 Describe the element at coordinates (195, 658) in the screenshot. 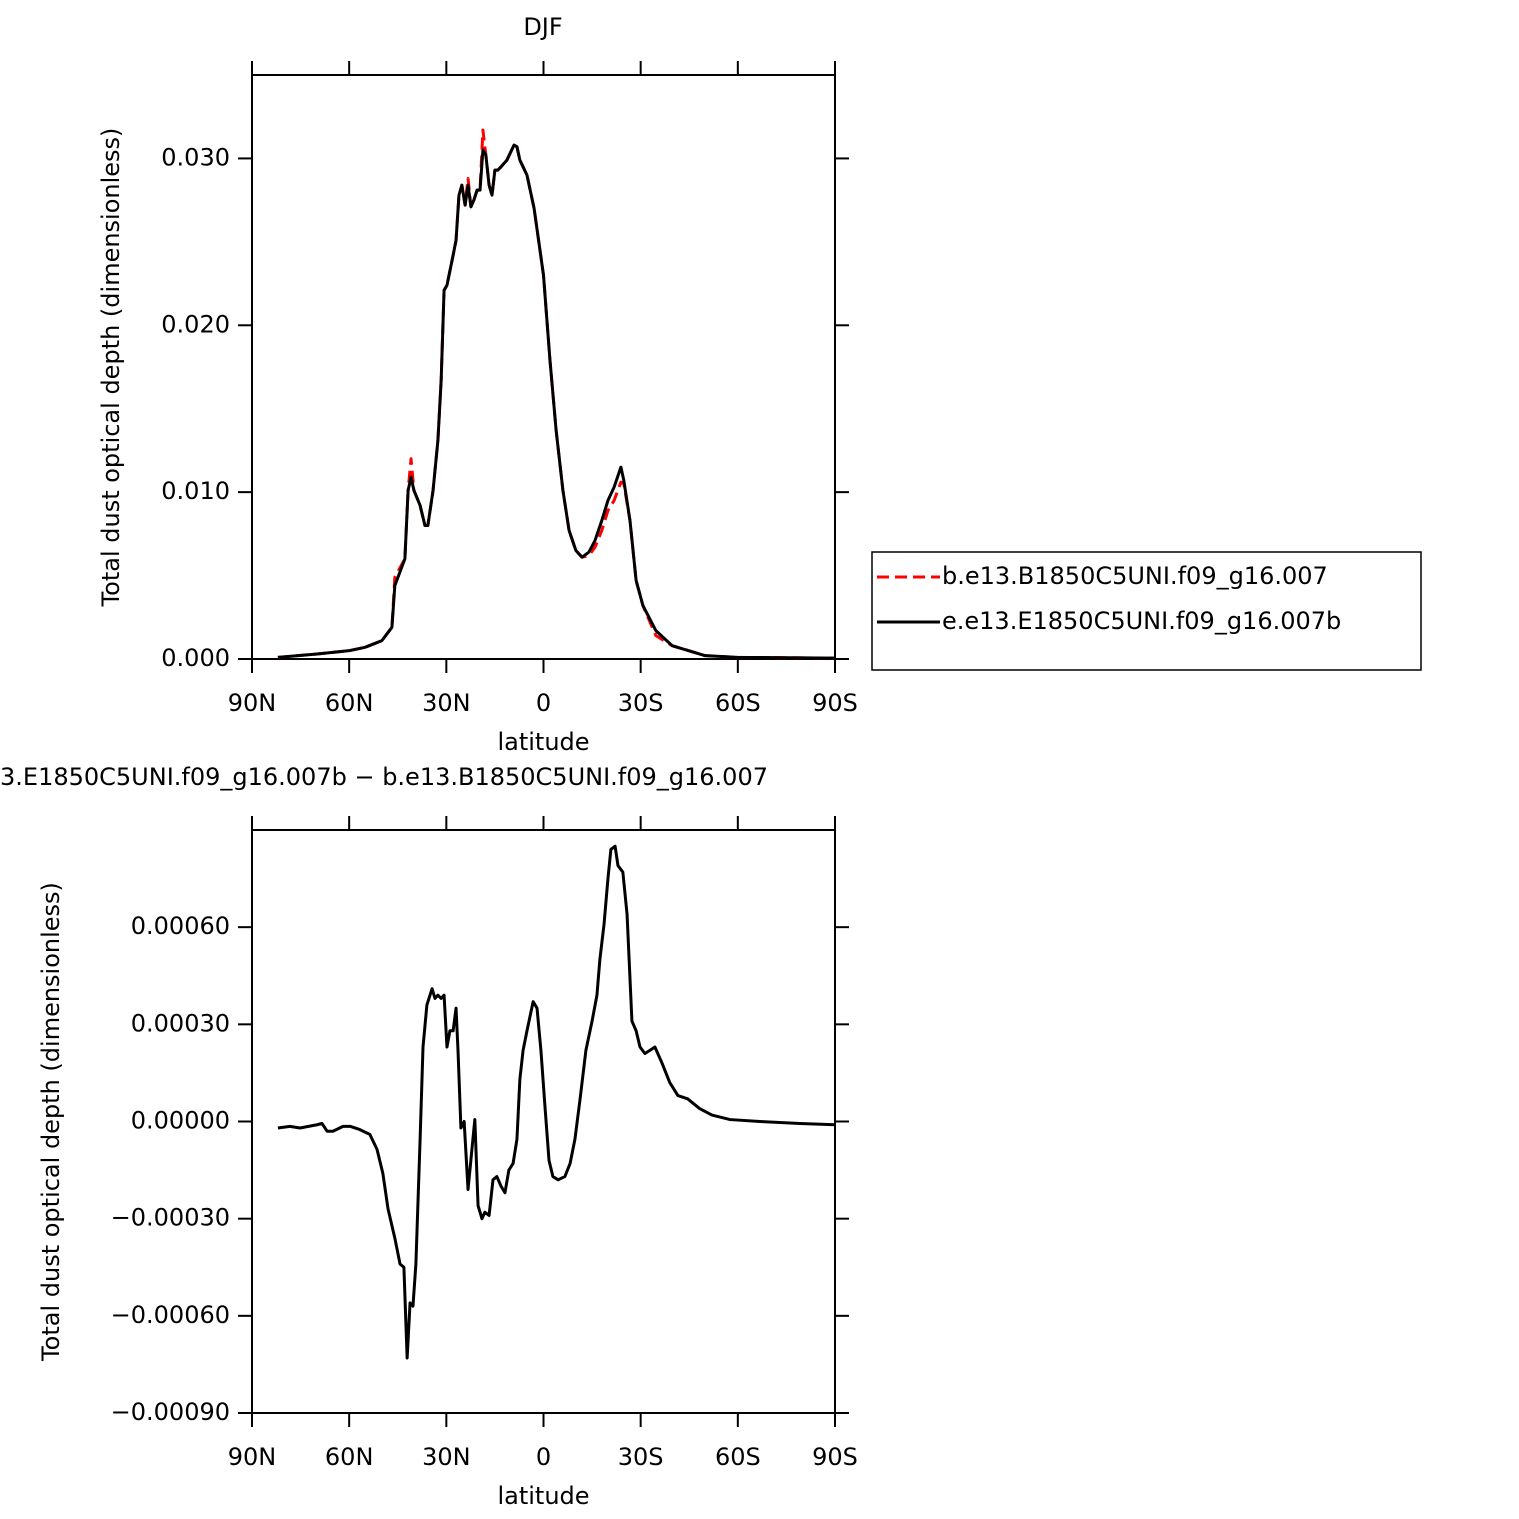

I see `y-tick-label: 0.000` at that location.